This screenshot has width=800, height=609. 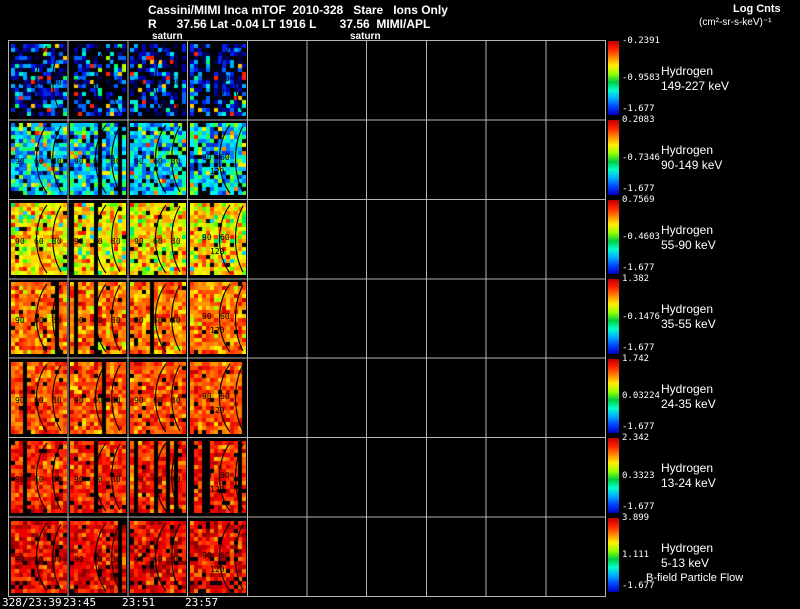 I want to click on colorbar-tick-mid: -0.1476, so click(x=641, y=316).